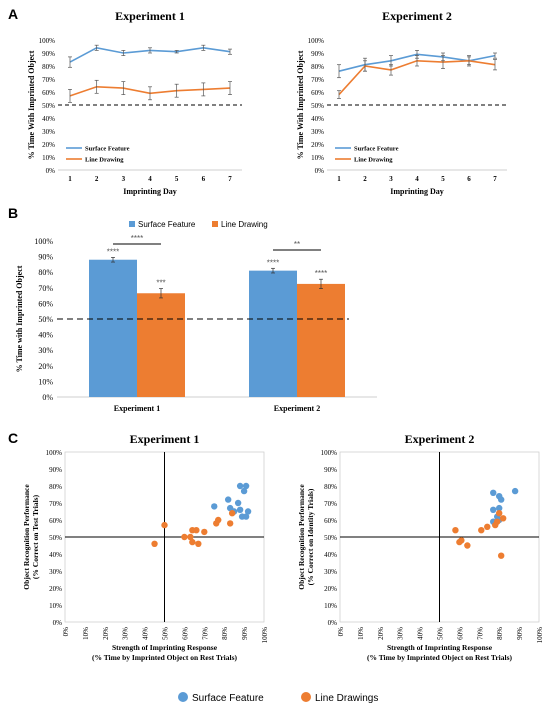 Image resolution: width=550 pixels, height=710 pixels. What do you see at coordinates (55, 589) in the screenshot?
I see `c1-ytick-label: 20%` at bounding box center [55, 589].